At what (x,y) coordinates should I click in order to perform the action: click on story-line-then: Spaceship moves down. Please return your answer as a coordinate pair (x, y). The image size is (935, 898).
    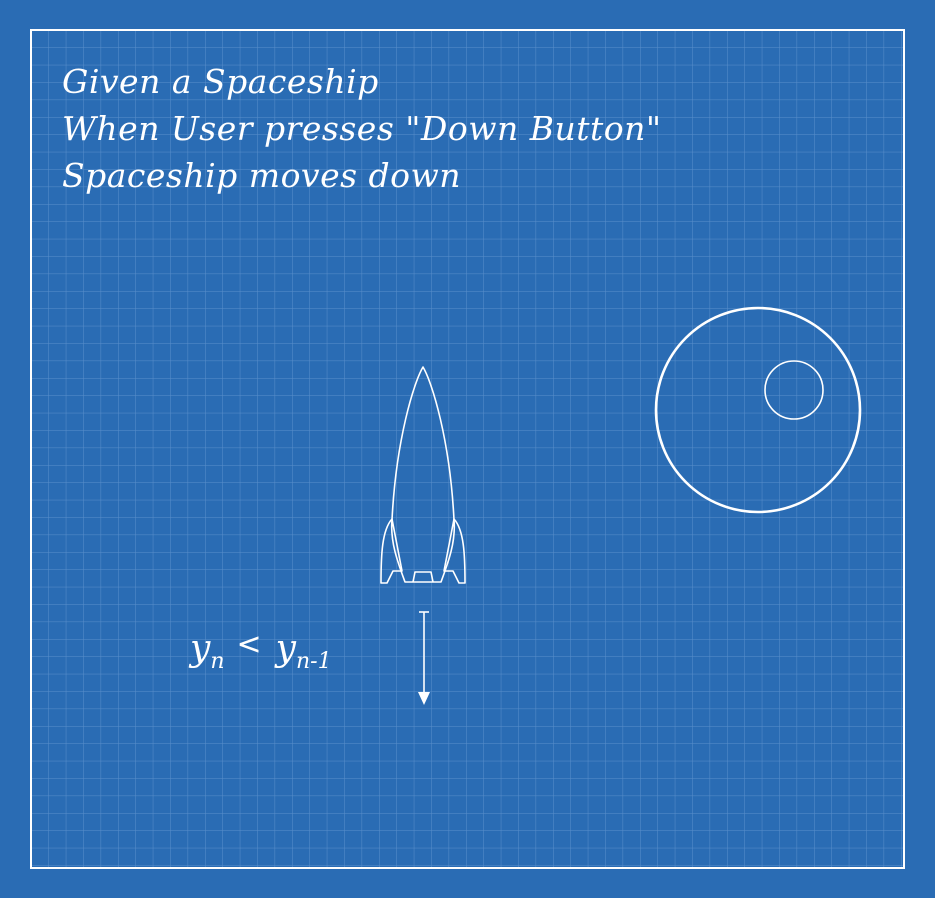
    Looking at the image, I should click on (262, 175).